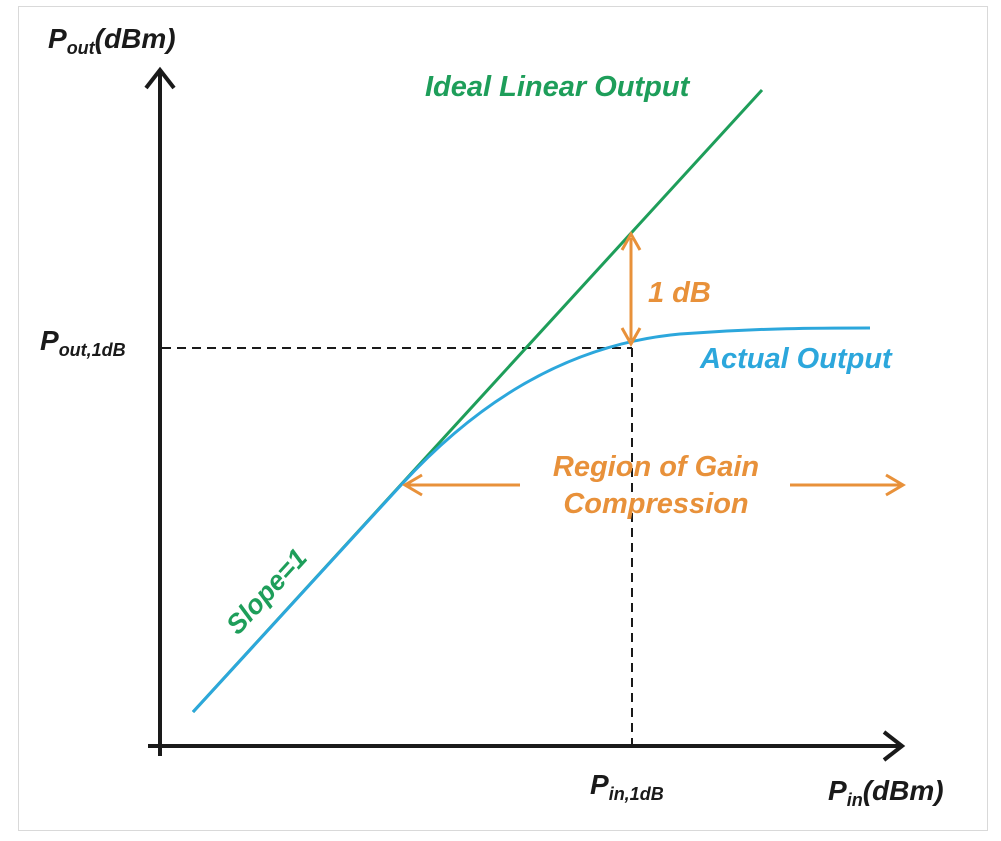 The height and width of the screenshot is (841, 1001). I want to click on pin-1db-label: Pin,1dB, so click(627, 786).